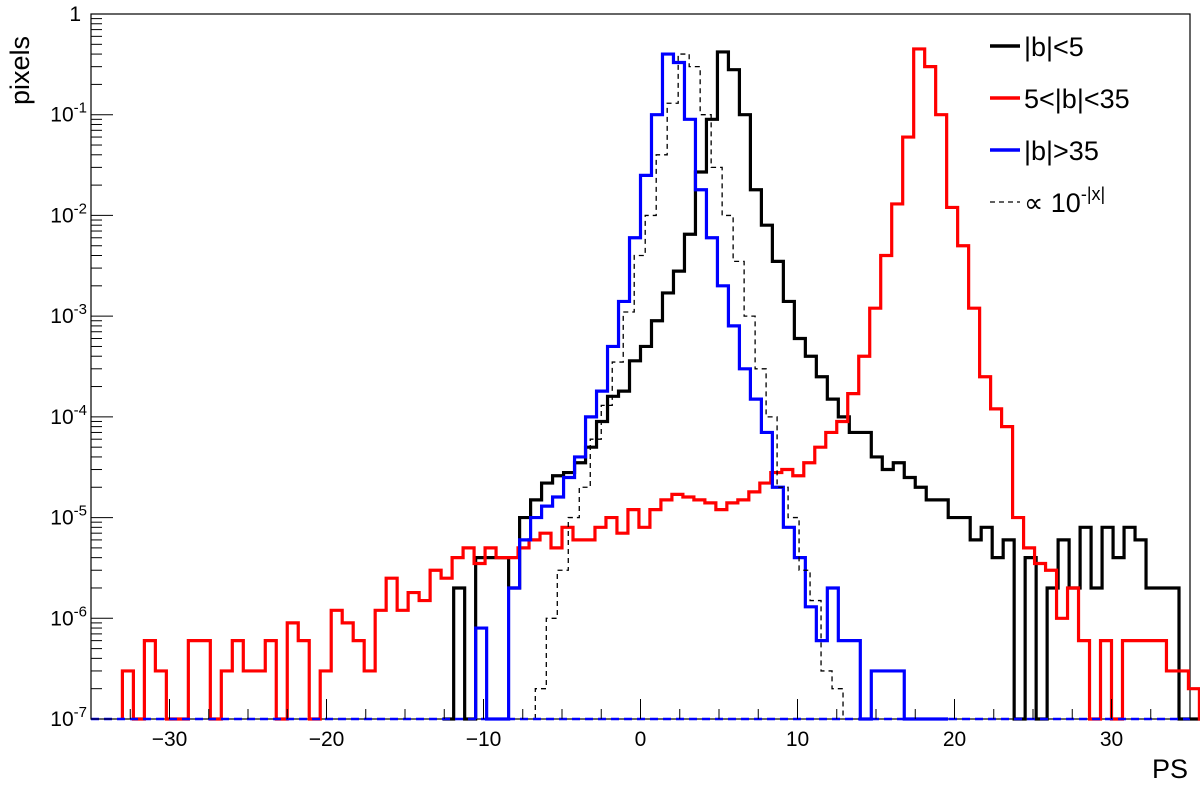 The width and height of the screenshot is (1200, 785). I want to click on legend: |b|<5 5<|b|<35 |b|>35 ∝ 10-|x|, so click(1060, 125).